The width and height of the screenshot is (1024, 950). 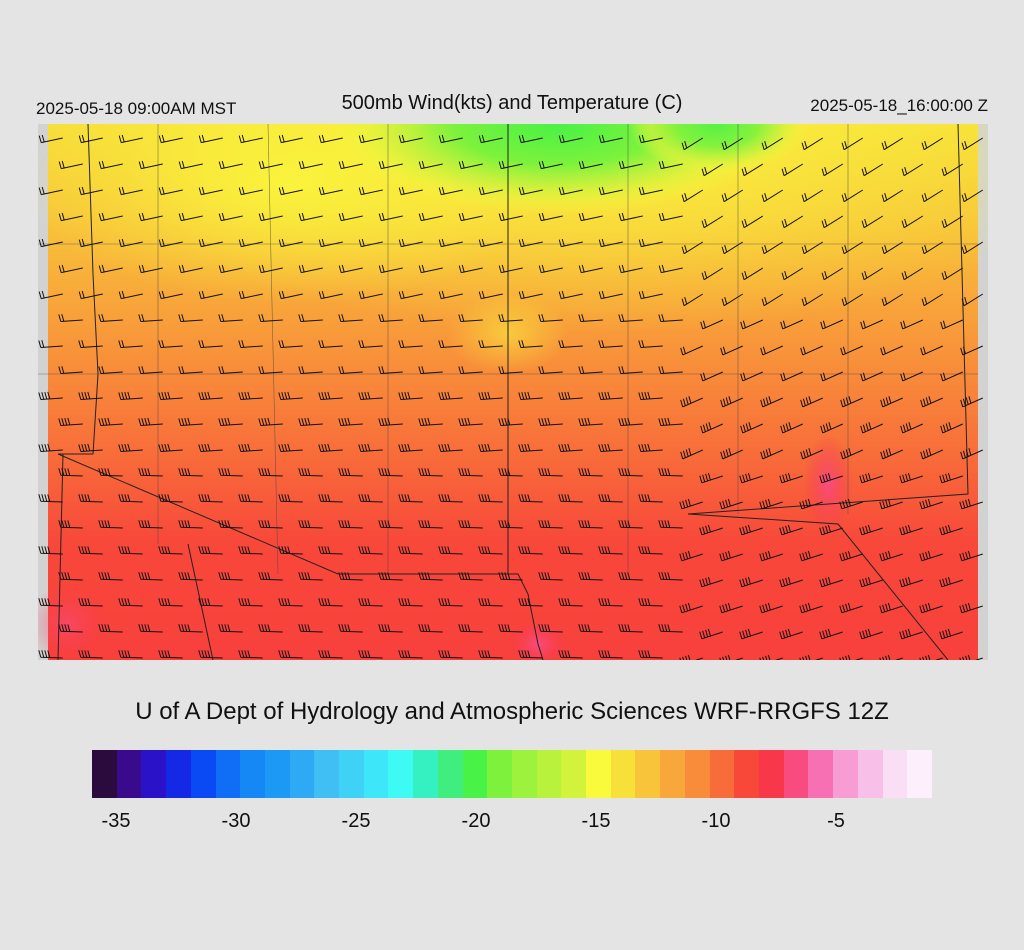 I want to click on colorbar-tick-label: -25, so click(x=356, y=821).